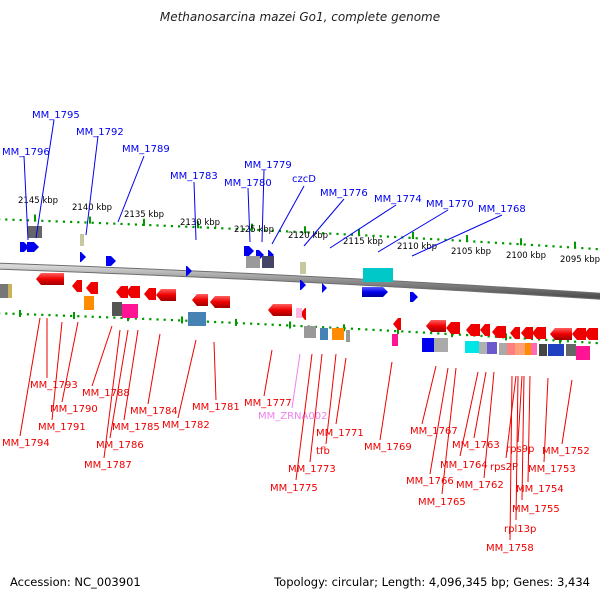 This screenshot has height=600, width=600. I want to click on forward-gene-label: MM_1792, so click(100, 132).